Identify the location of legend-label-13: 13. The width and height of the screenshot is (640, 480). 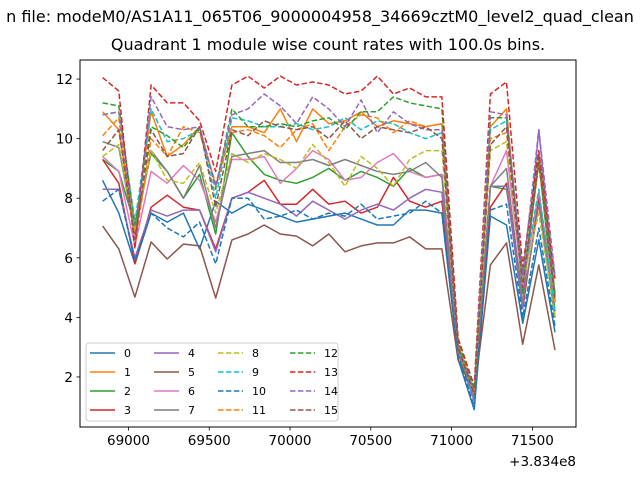
(331, 372).